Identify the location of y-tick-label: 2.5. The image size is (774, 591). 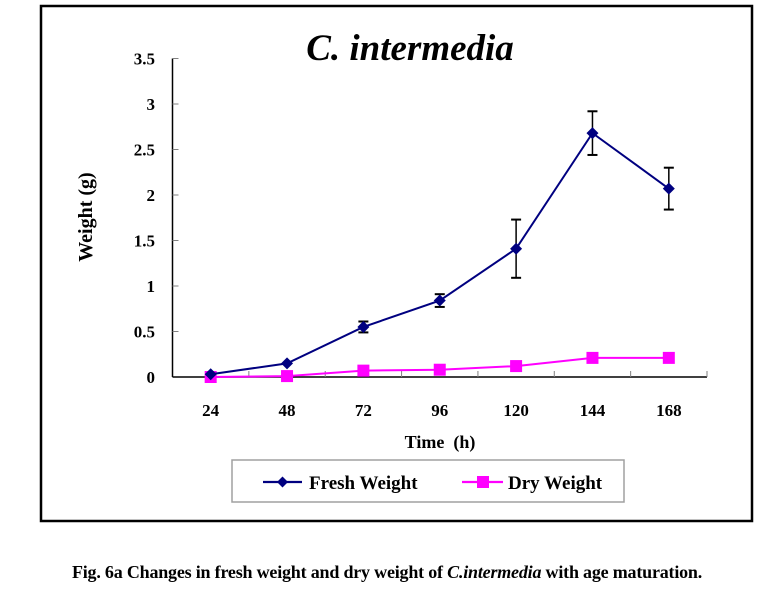
(144, 150).